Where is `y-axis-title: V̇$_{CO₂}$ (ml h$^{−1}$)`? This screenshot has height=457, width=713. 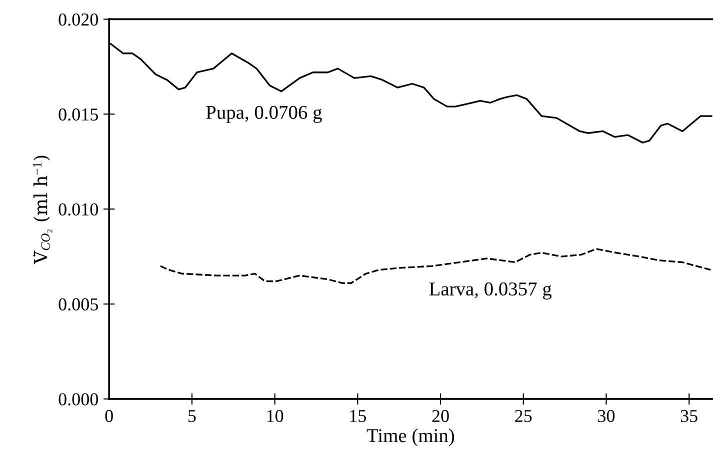 y-axis-title: V̇$_{CO₂}$ (ml h$^{−1}$) is located at coordinates (42, 210).